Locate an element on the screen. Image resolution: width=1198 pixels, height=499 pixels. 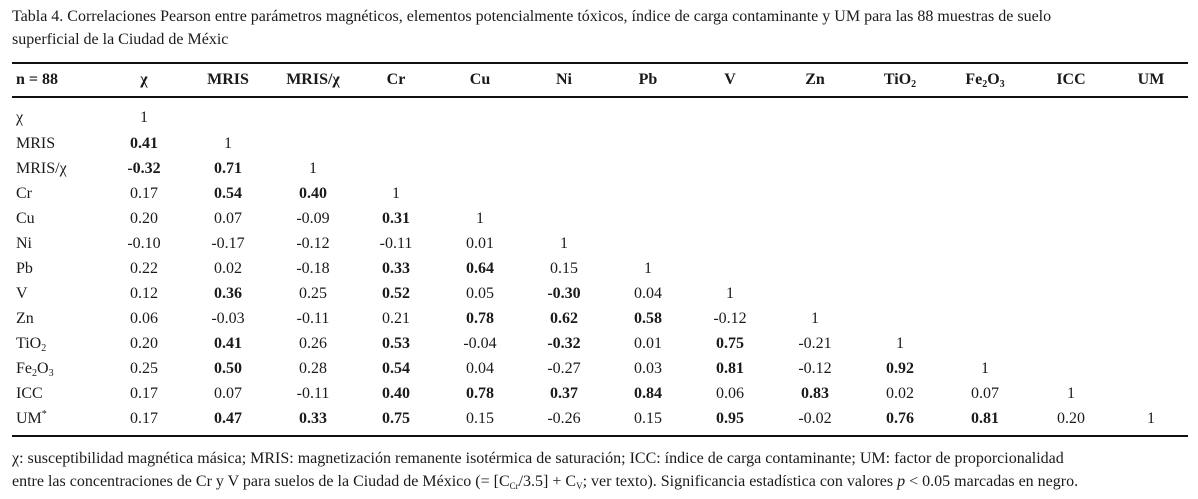
table-row: Cu 0.20 0.07 -0.09 0.31 1 is located at coordinates (600, 218).